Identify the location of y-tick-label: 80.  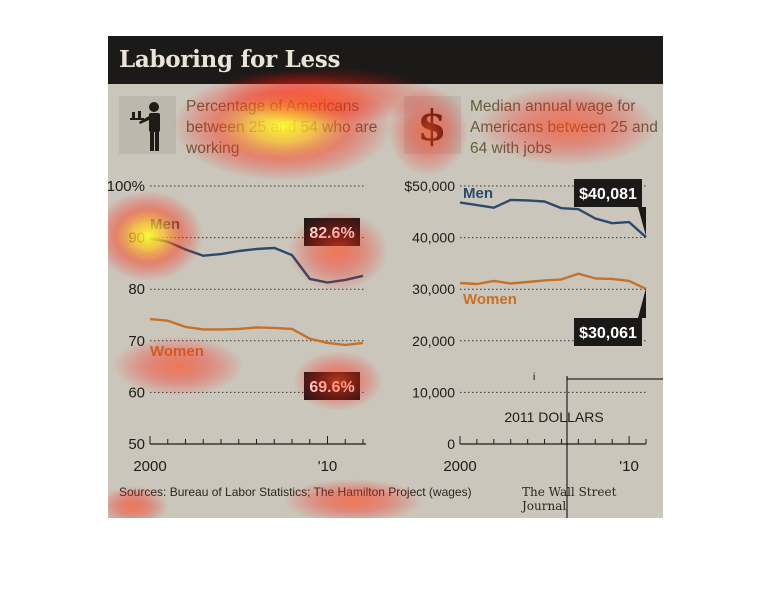
(136, 289).